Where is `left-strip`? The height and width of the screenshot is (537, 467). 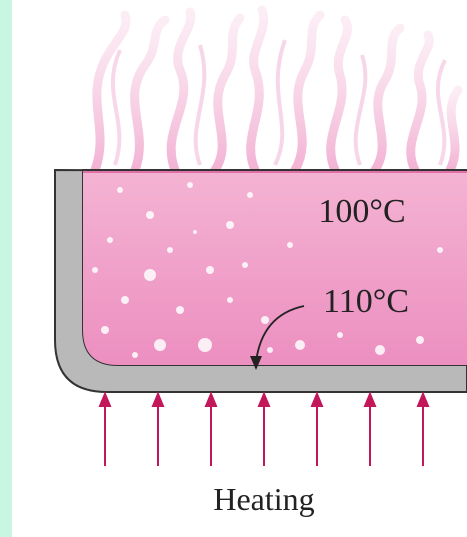 left-strip is located at coordinates (6, 268).